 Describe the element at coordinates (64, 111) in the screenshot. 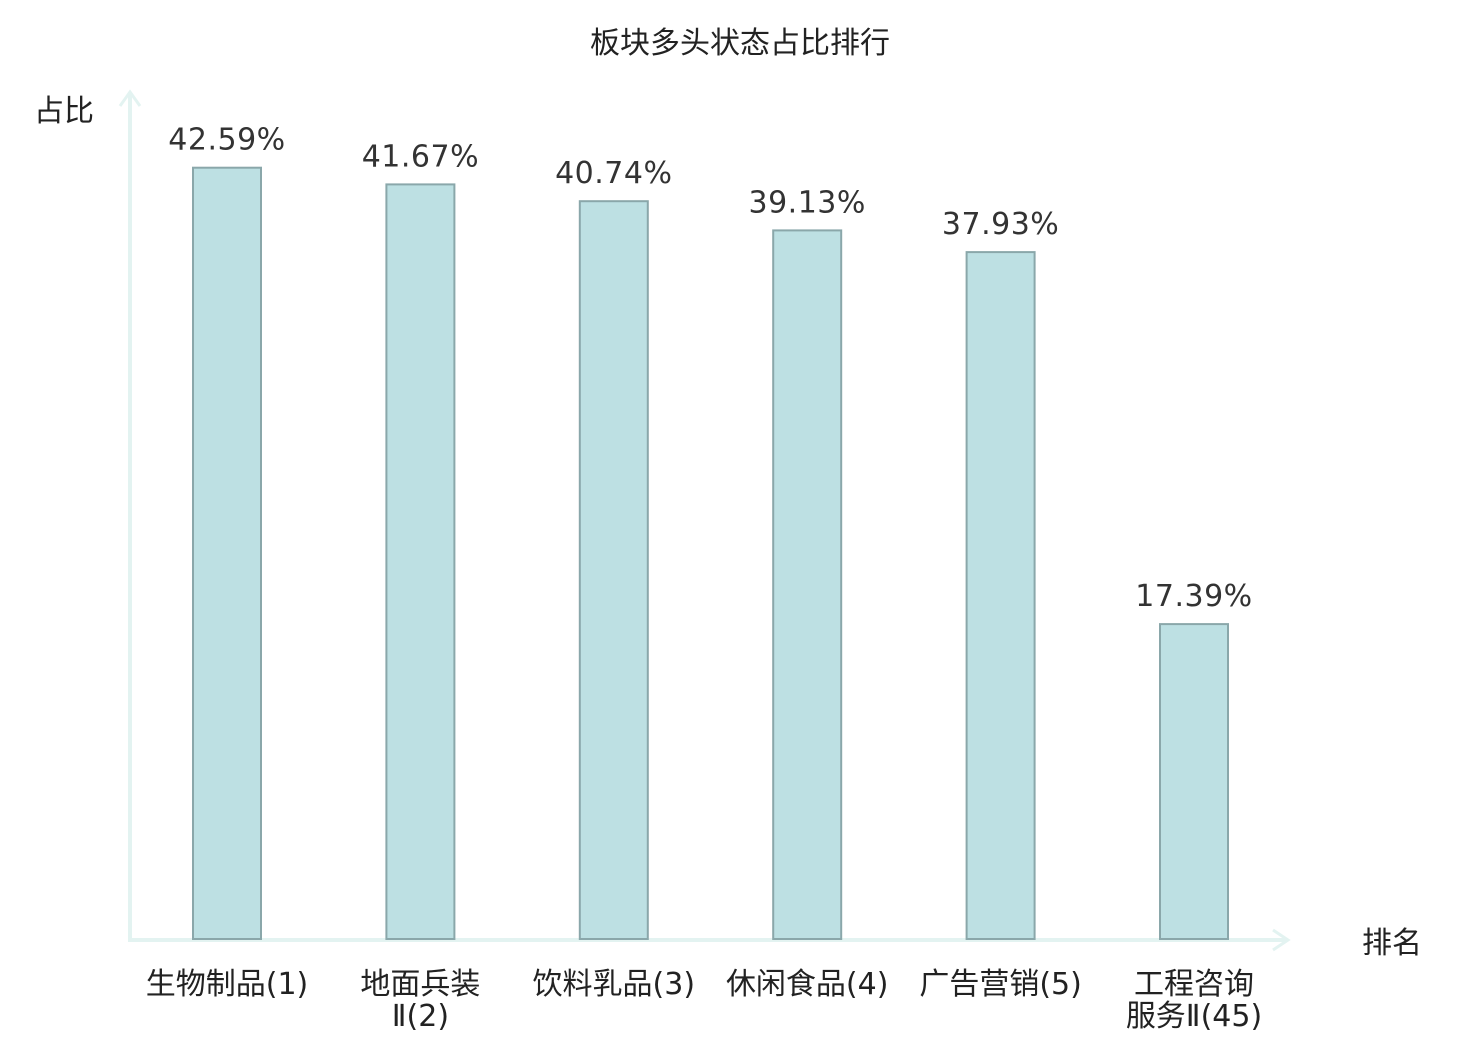

I see `y-axis-label: 占比` at that location.